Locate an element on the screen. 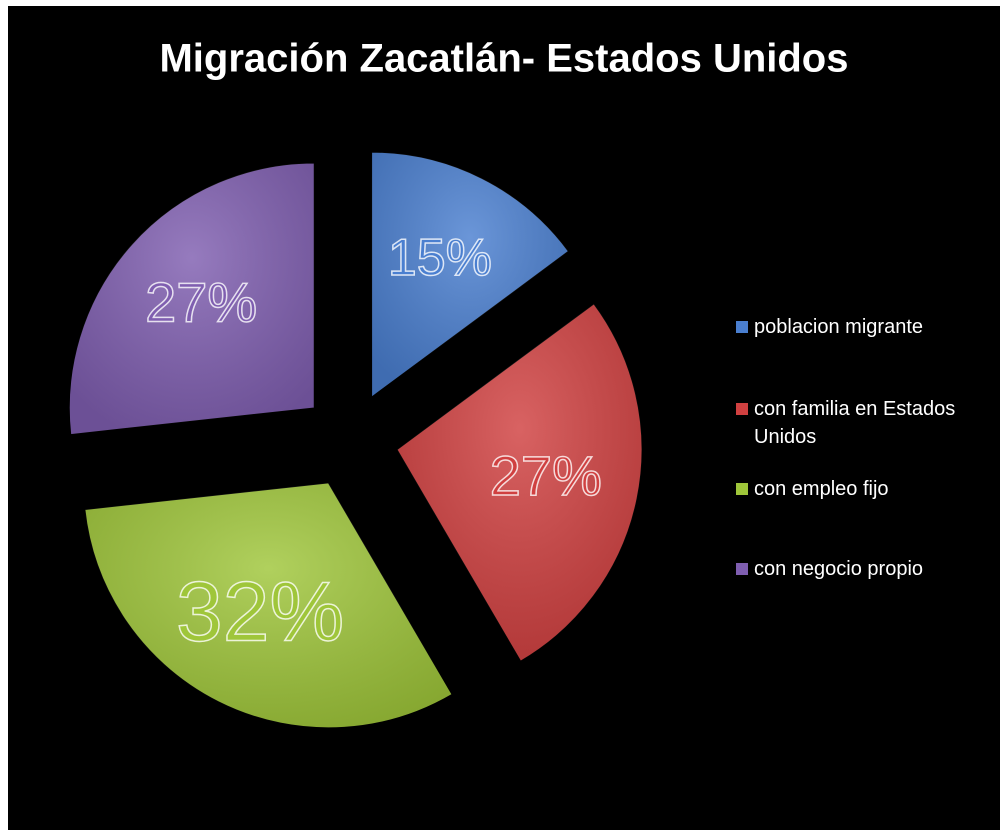 The image size is (1008, 836). chart-title: Migración Zacatlán- Estados Unidos is located at coordinates (503, 59).